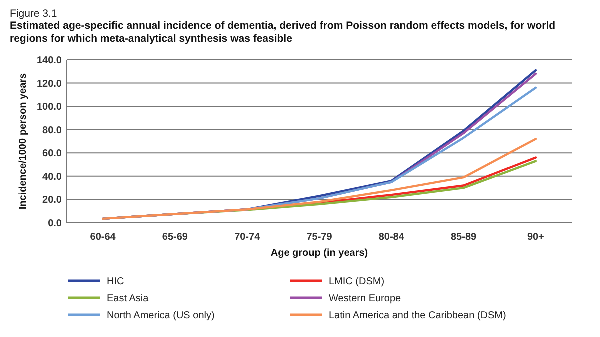 Image resolution: width=600 pixels, height=337 pixels. I want to click on y-tick-label: 20.0, so click(52, 200).